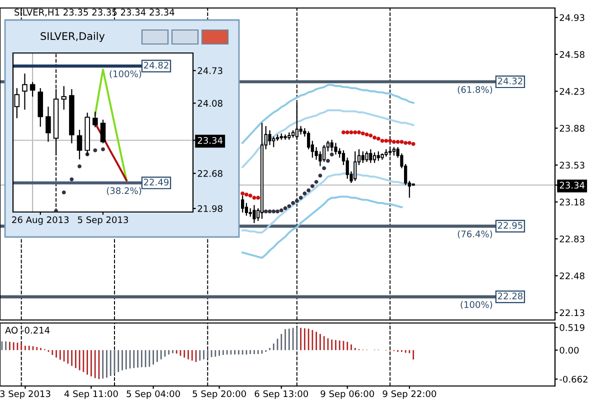  I want to click on x-tick-label: 9 Sep 06:00, so click(347, 394).